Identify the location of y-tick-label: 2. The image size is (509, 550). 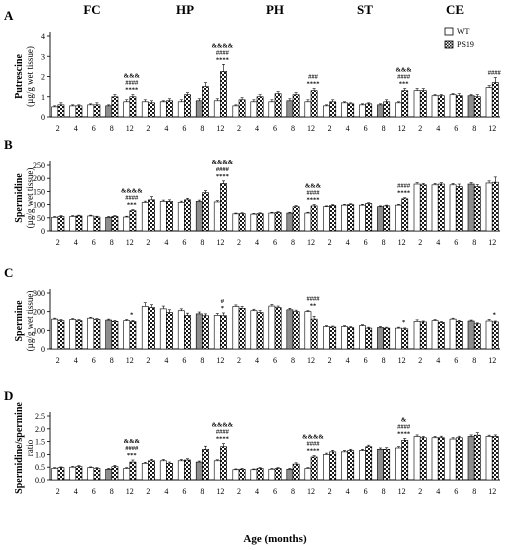
(43, 77).